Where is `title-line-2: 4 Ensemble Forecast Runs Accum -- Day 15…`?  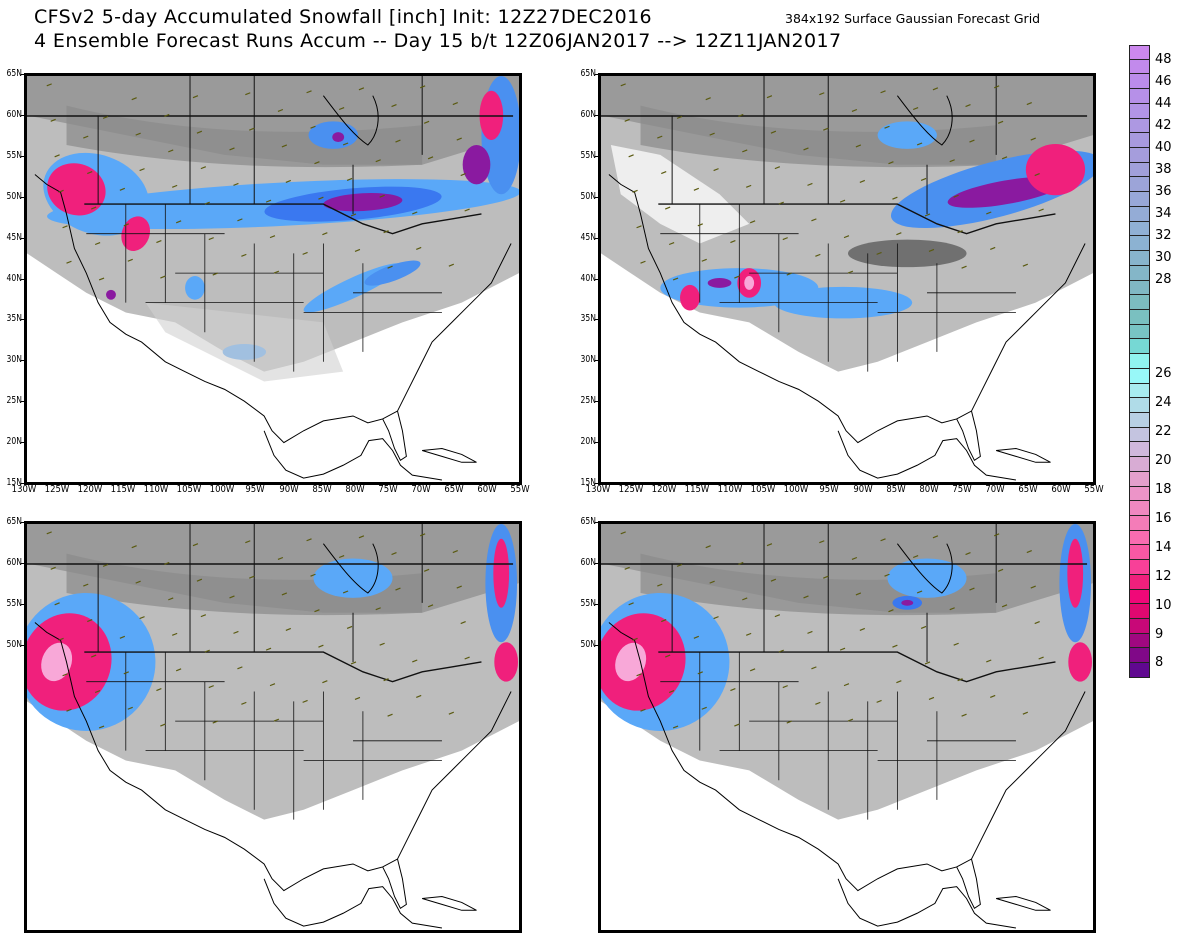 title-line-2: 4 Ensemble Forecast Runs Accum -- Day 15… is located at coordinates (438, 41).